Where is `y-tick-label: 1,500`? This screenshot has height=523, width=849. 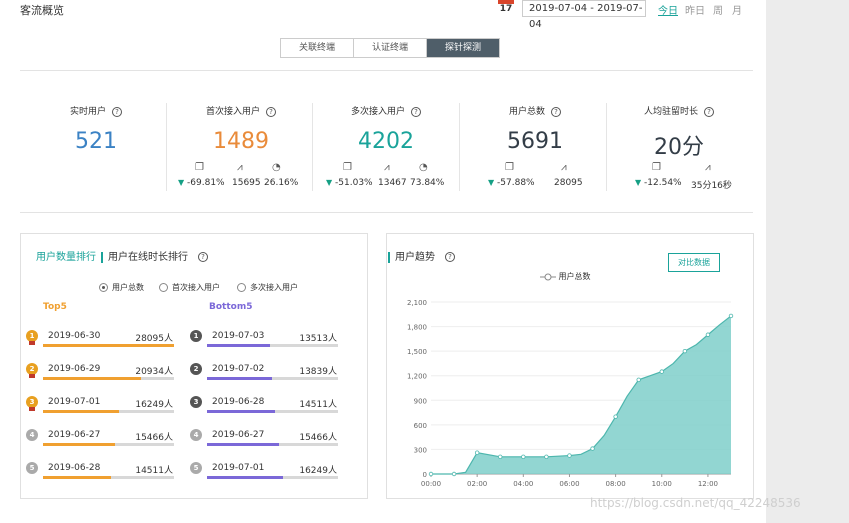 y-tick-label: 1,500 is located at coordinates (417, 352).